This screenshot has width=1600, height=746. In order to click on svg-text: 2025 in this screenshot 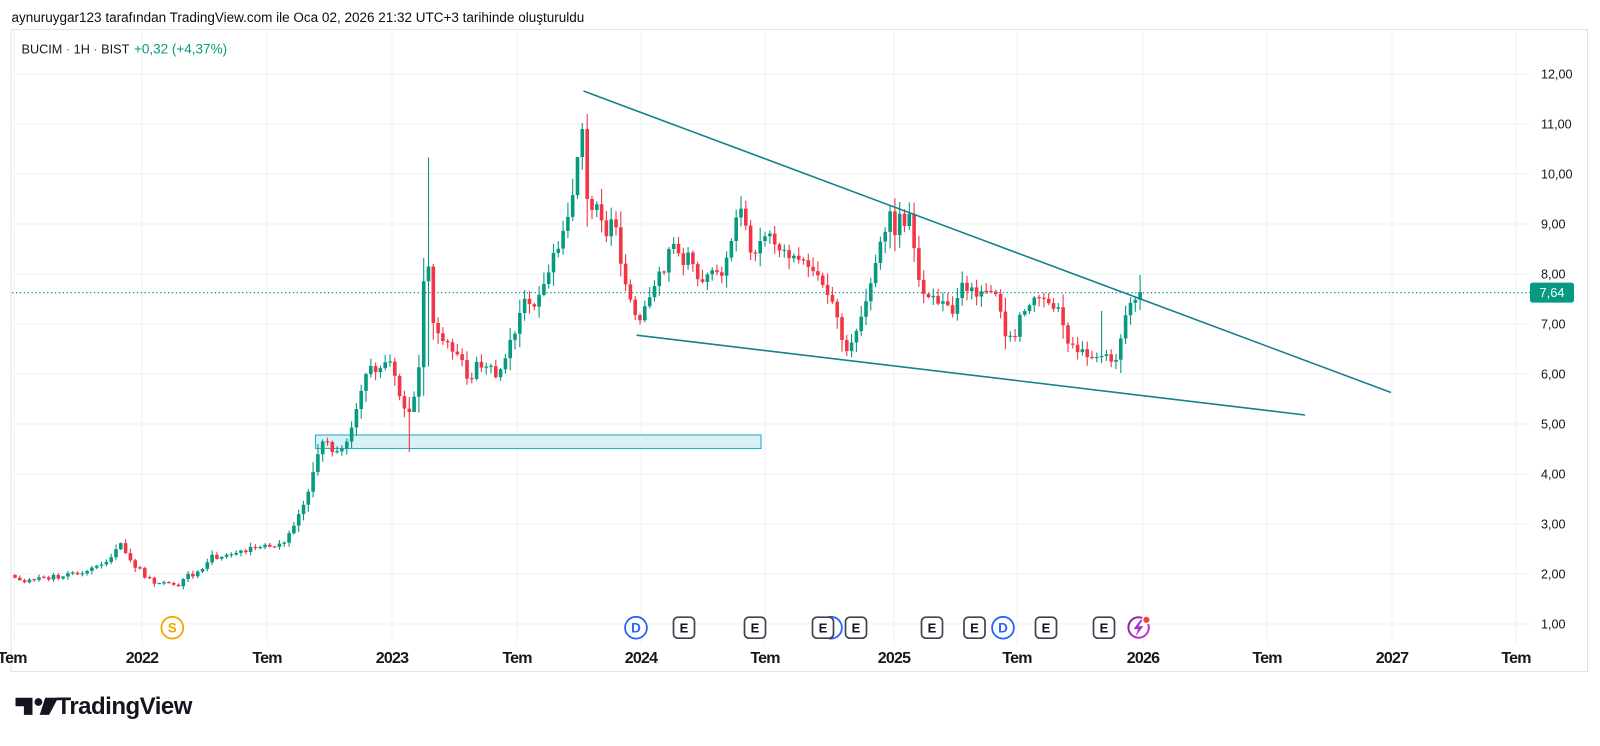, I will do `click(894, 658)`.